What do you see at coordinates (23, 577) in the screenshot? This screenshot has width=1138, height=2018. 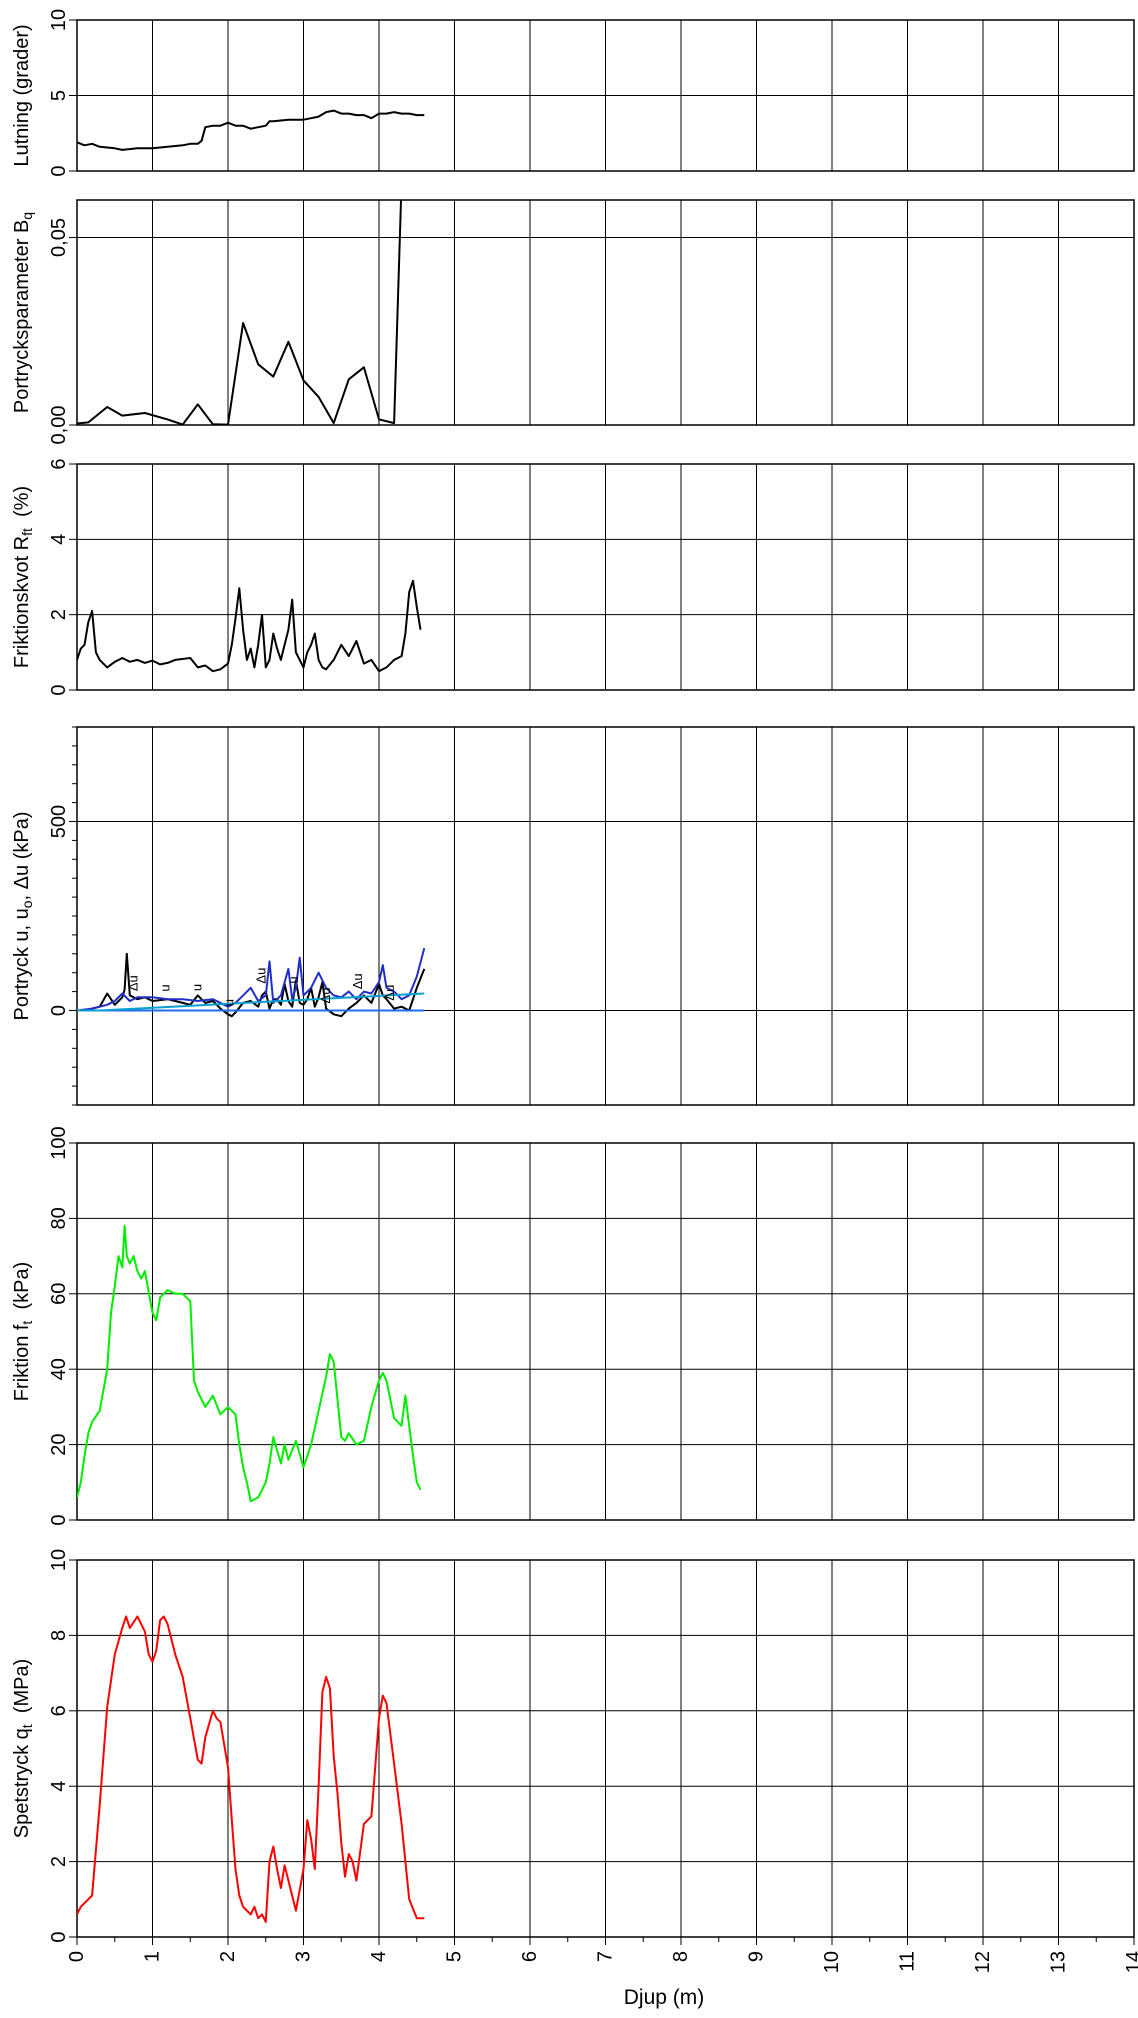 I see `y-axis-label: Friktionskvot Rft (%)` at bounding box center [23, 577].